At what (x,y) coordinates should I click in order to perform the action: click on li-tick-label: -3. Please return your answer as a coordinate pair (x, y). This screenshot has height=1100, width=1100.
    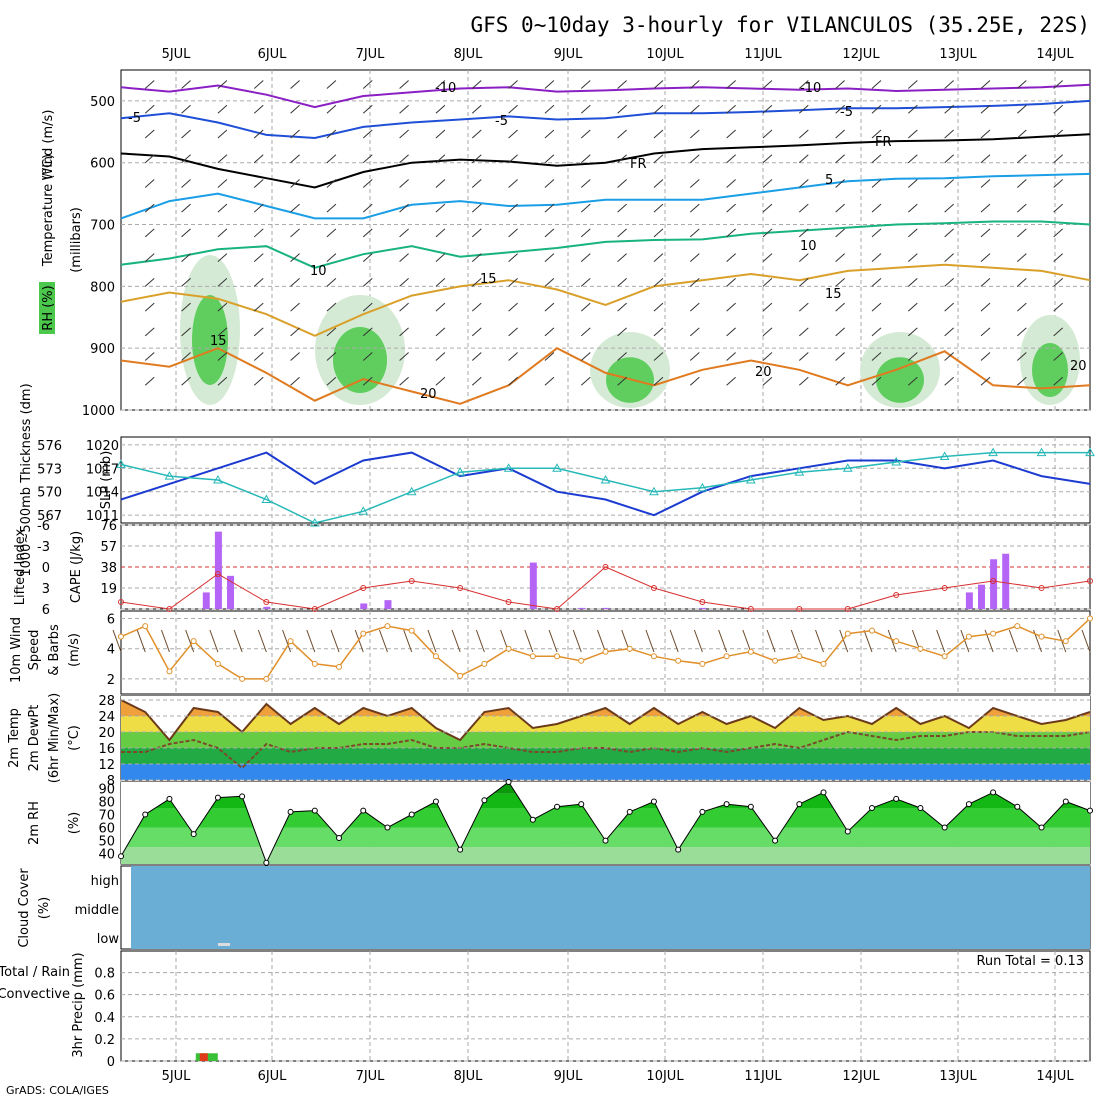
    Looking at the image, I should click on (43, 547).